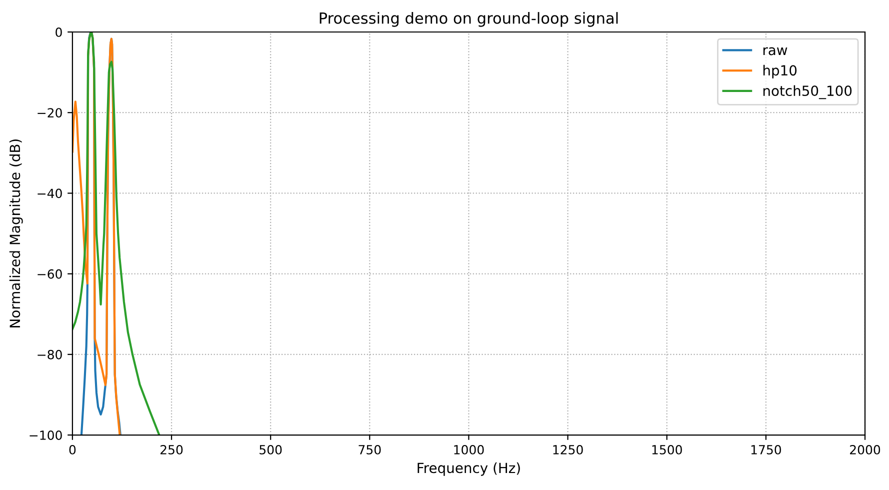 The image size is (889, 490). What do you see at coordinates (271, 449) in the screenshot?
I see `x-tick-label: 500` at bounding box center [271, 449].